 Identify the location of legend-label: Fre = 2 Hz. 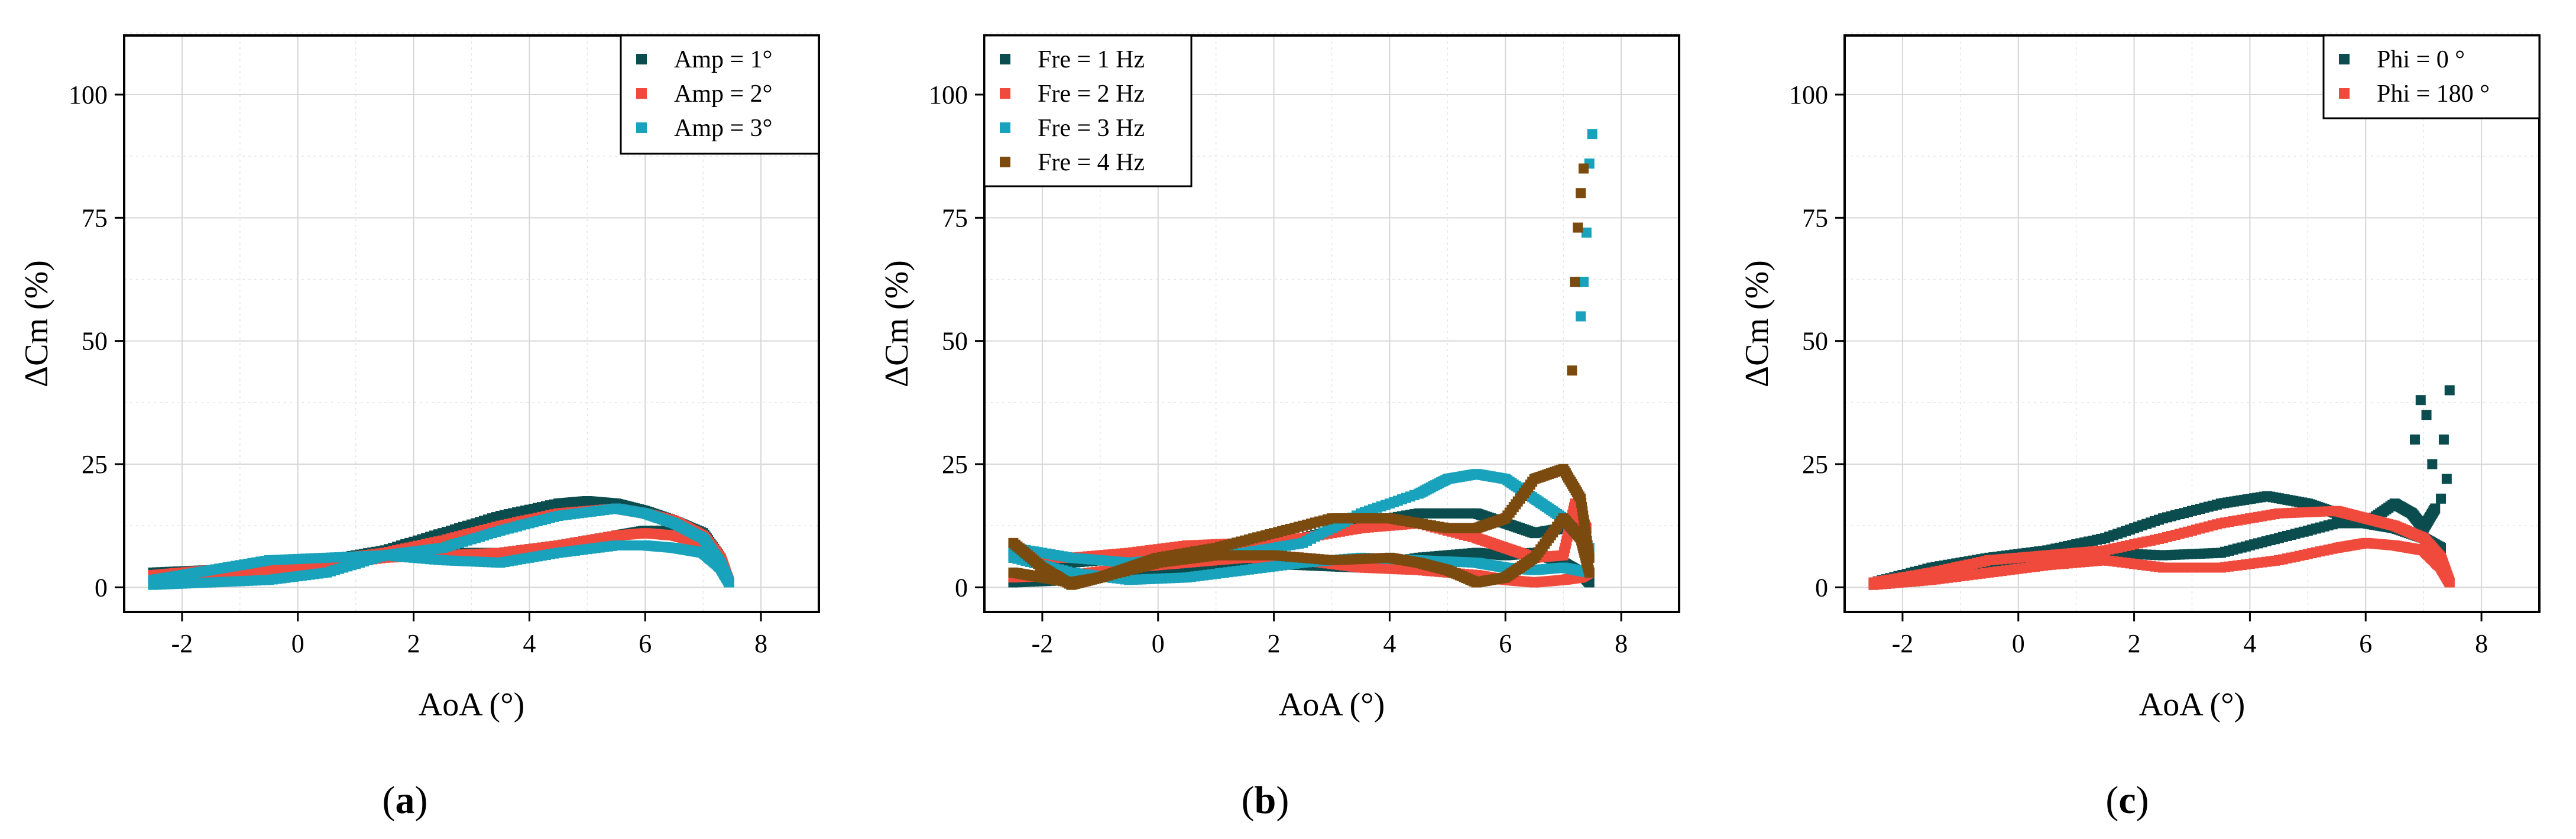
(1091, 94).